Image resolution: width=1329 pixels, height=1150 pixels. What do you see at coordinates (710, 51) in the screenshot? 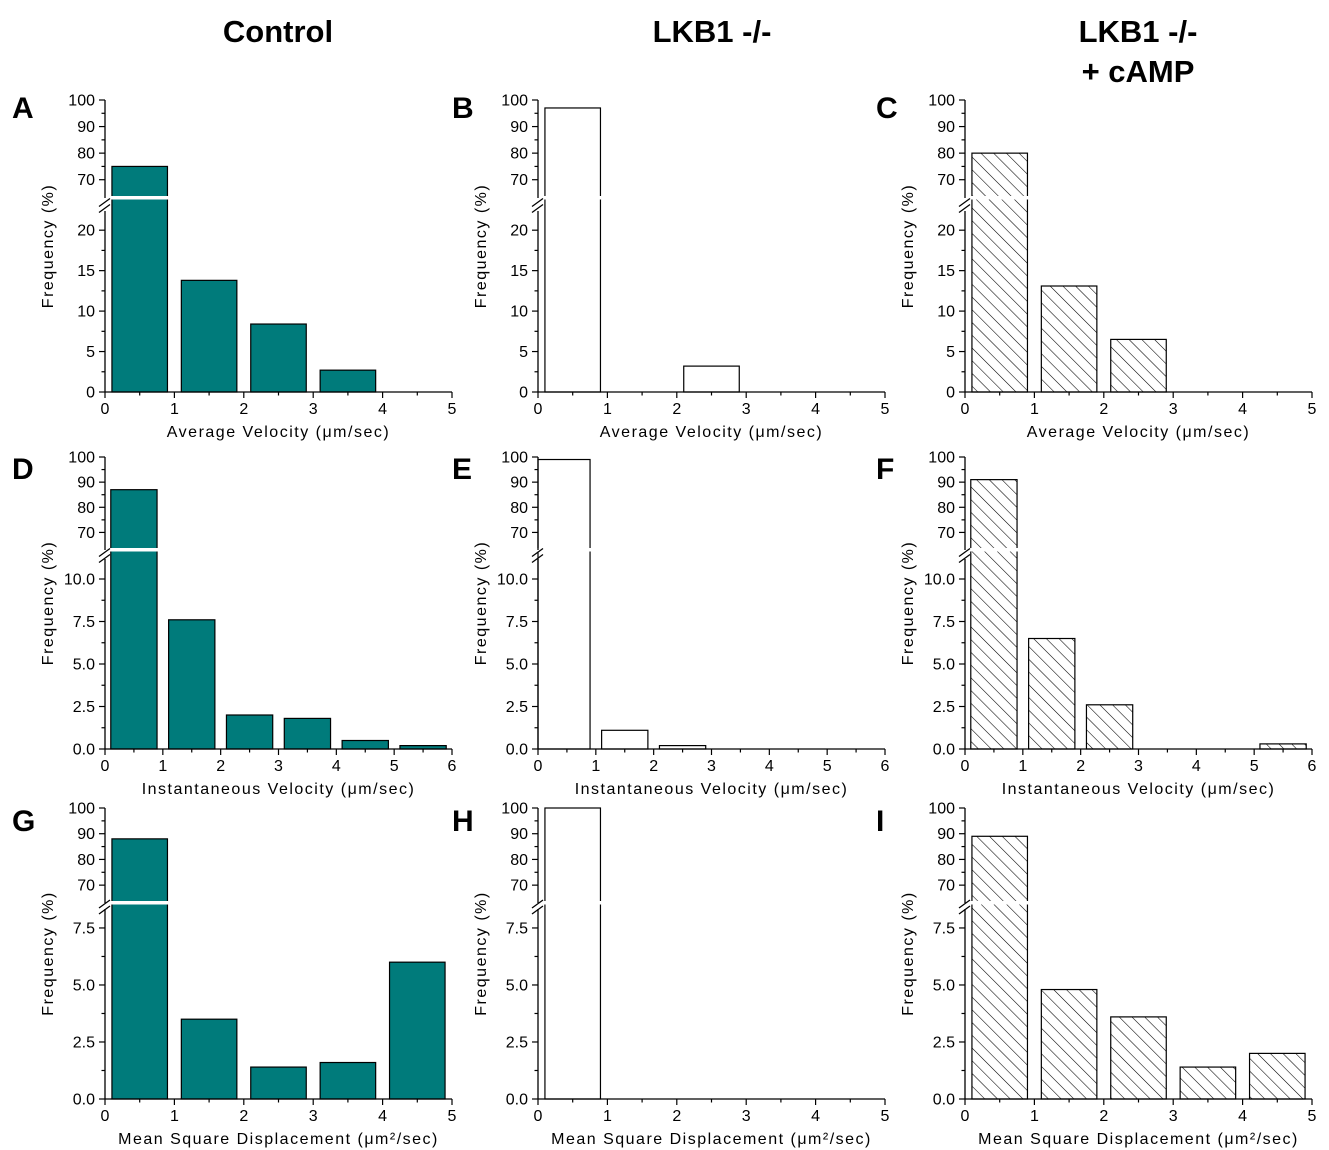
I see `column-titles: Control LKB1 -/- LKB1 -/- + cAMP` at bounding box center [710, 51].